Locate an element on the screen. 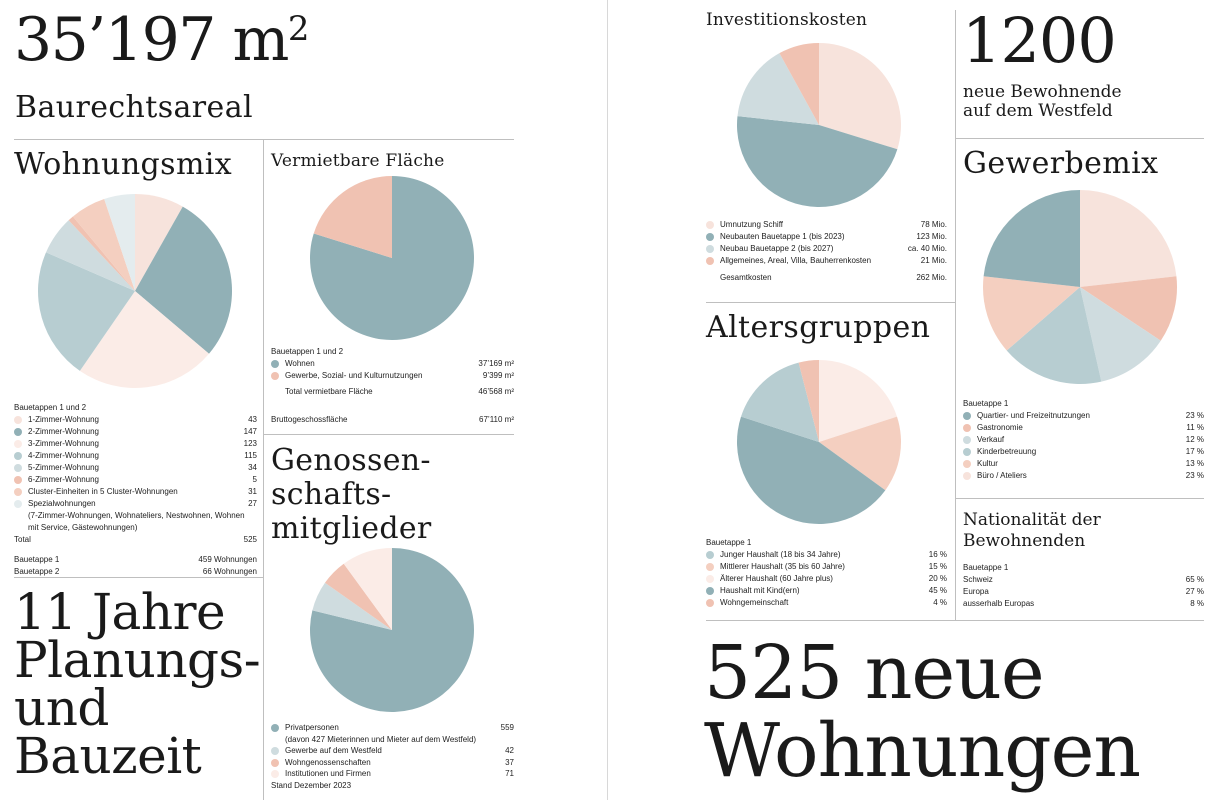 This screenshot has width=1217, height=800. legend-row: ausserhalb Europas 8 % is located at coordinates (1083, 604).